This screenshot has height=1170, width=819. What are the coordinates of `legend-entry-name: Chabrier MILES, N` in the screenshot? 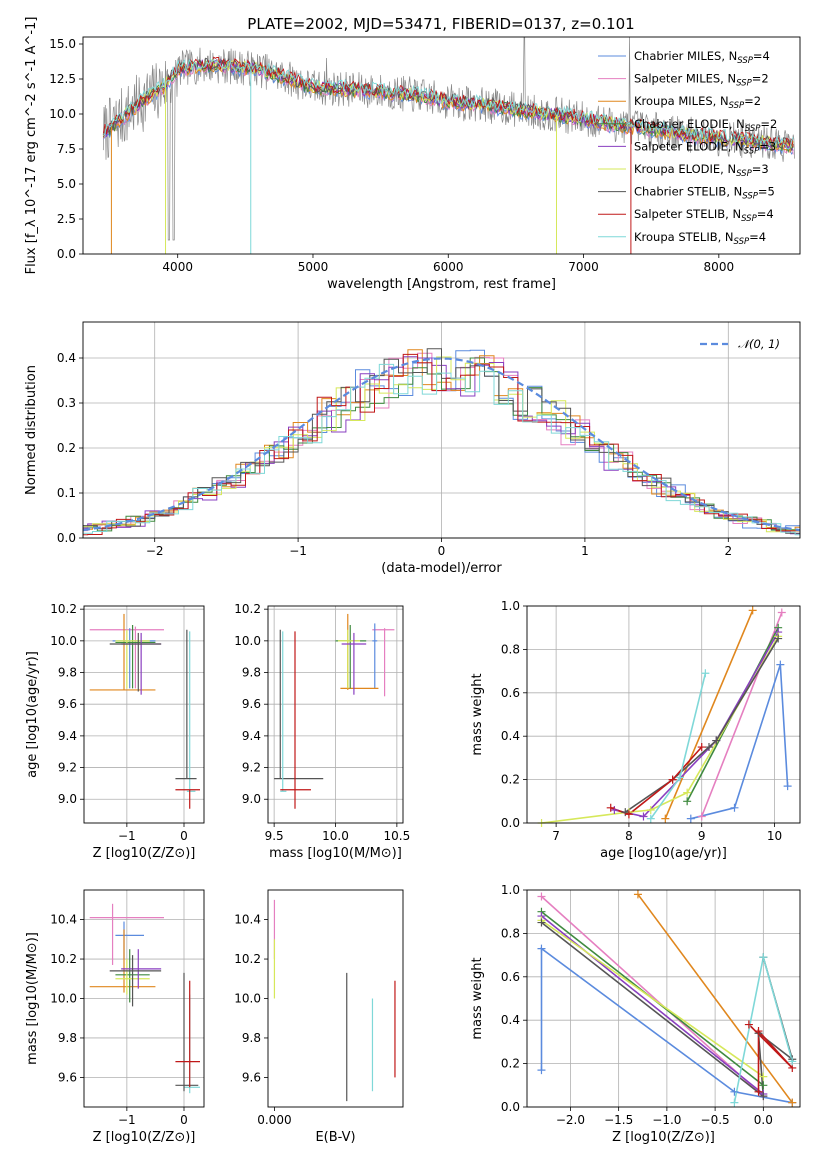 It's located at (685, 56).